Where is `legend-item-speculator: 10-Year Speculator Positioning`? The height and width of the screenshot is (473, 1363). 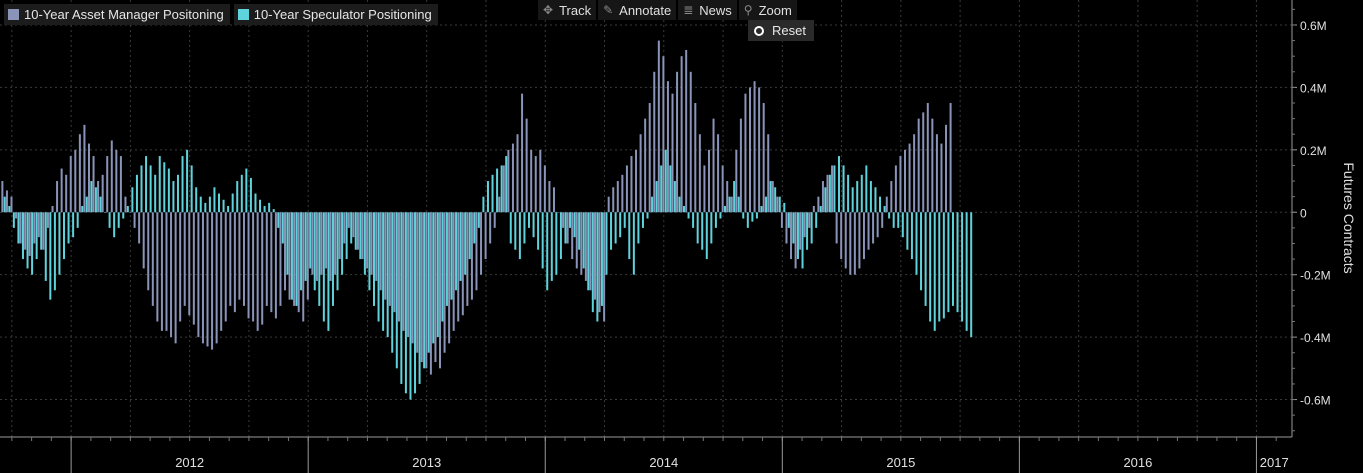
legend-item-speculator: 10-Year Speculator Positioning is located at coordinates (335, 14).